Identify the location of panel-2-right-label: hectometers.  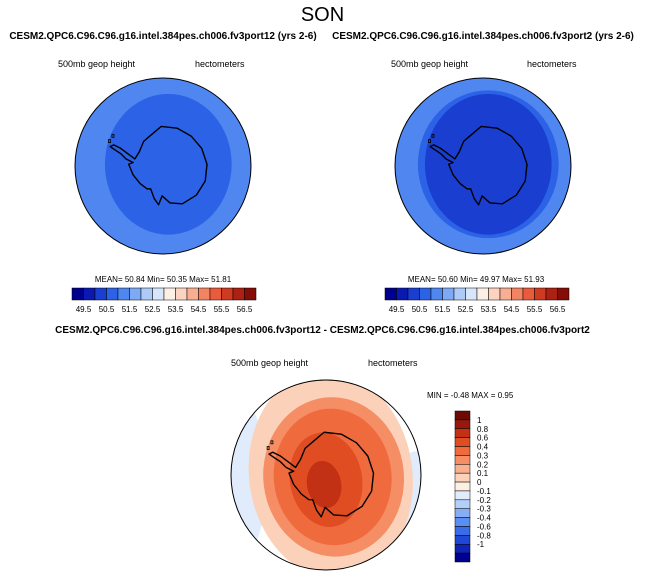
(552, 64).